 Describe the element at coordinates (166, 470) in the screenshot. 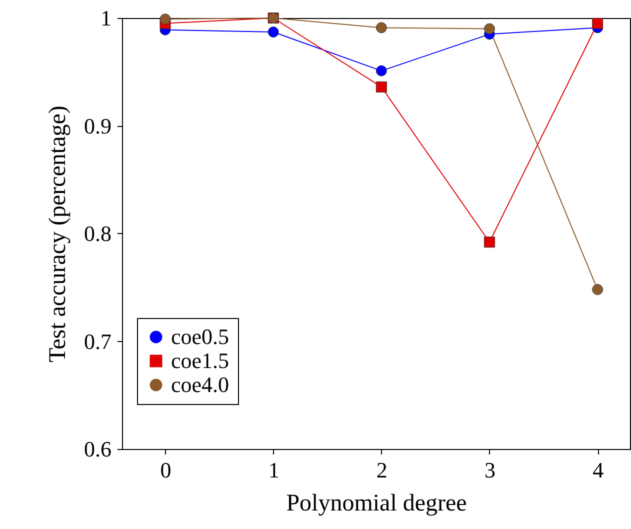

I see `x-tick-label: 0` at that location.